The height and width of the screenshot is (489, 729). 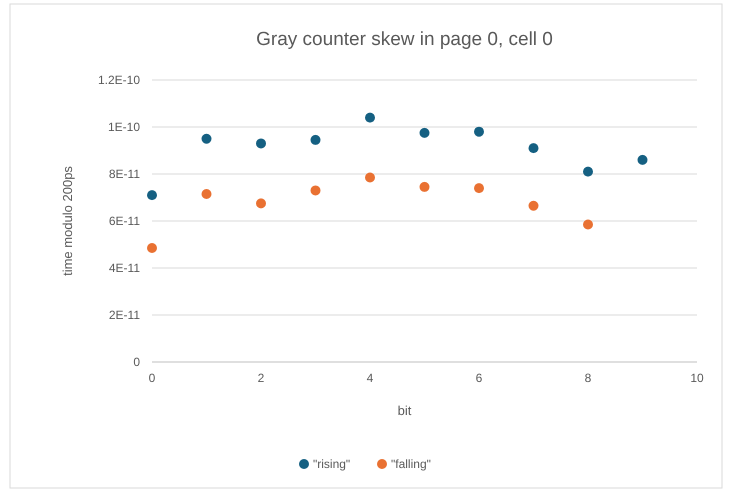 I want to click on legend-label: "falling", so click(x=411, y=464).